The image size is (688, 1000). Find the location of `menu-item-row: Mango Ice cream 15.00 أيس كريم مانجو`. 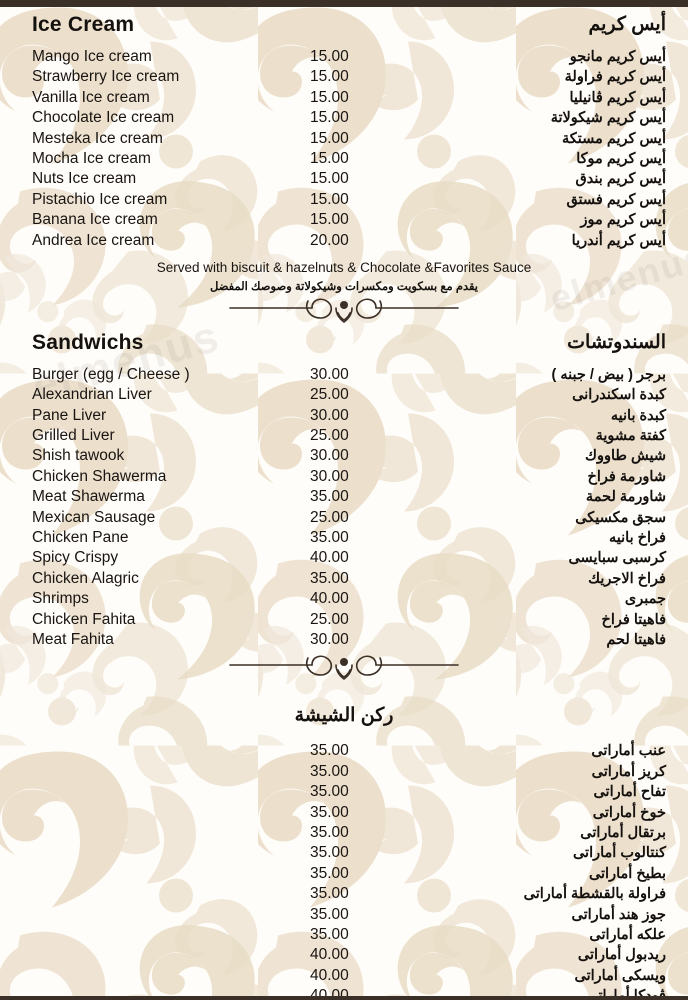

menu-item-row: Mango Ice cream 15.00 أيس كريم مانجو is located at coordinates (344, 57).